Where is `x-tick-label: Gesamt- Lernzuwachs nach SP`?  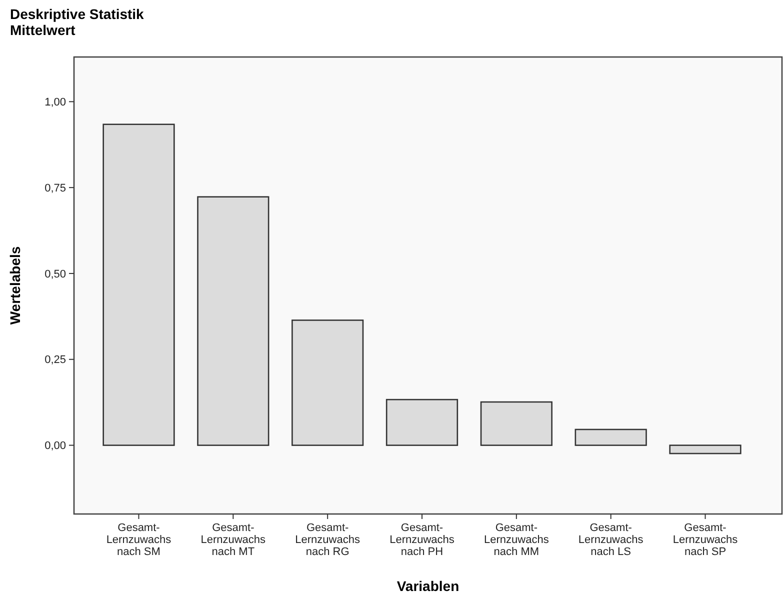 x-tick-label: Gesamt- Lernzuwachs nach SP is located at coordinates (705, 540).